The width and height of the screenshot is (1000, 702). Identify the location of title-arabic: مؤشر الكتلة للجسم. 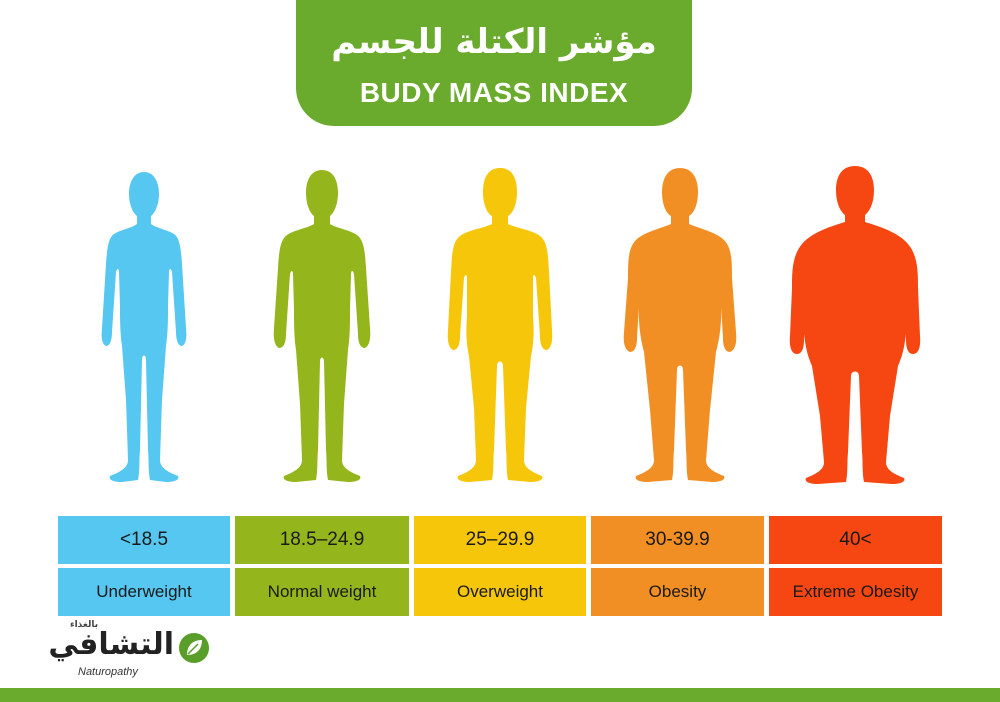
(494, 42).